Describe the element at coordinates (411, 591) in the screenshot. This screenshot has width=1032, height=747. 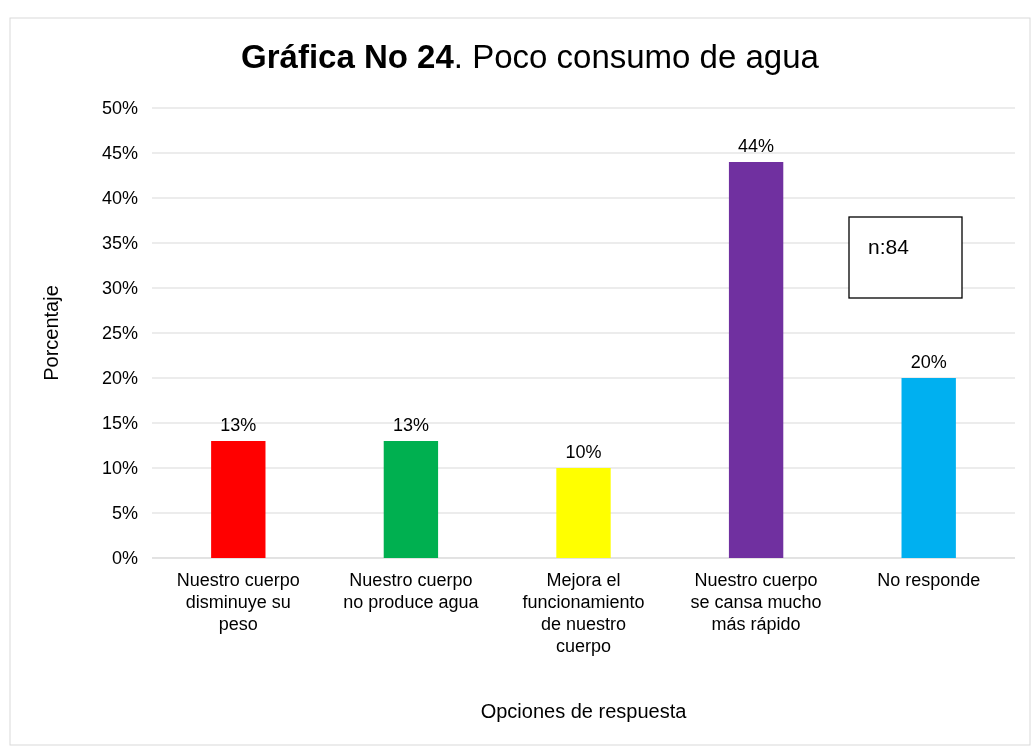
I see `x-tick-label: Nuestro cuerpo no produce agua` at that location.